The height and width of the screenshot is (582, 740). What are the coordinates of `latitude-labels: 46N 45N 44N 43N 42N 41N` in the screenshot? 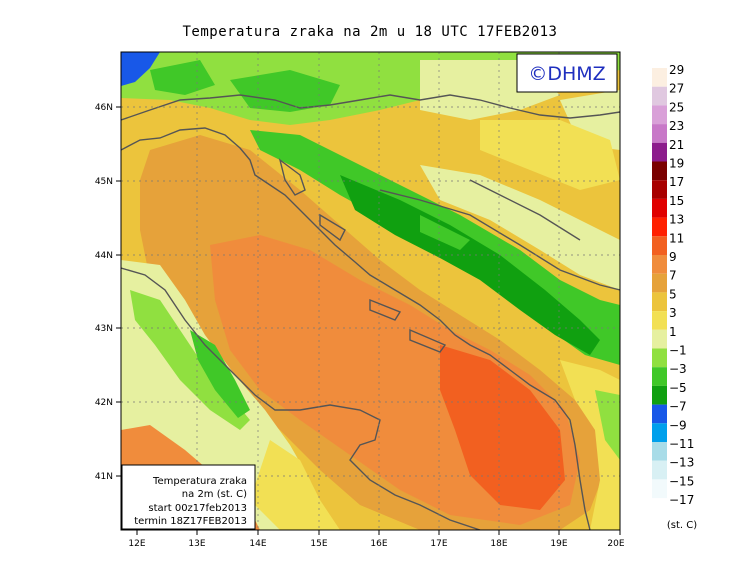 It's located at (104, 292).